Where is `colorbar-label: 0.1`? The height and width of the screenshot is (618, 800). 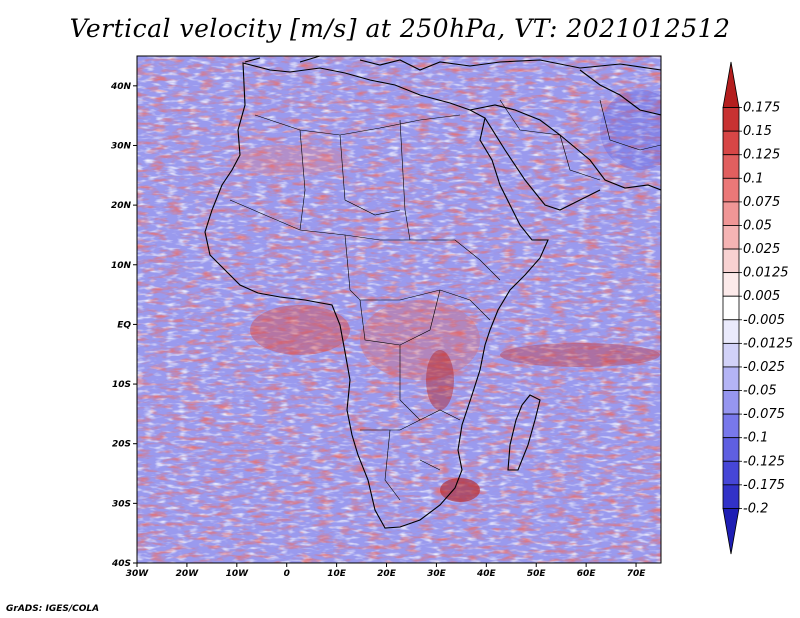 colorbar-label: 0.1 is located at coordinates (753, 178).